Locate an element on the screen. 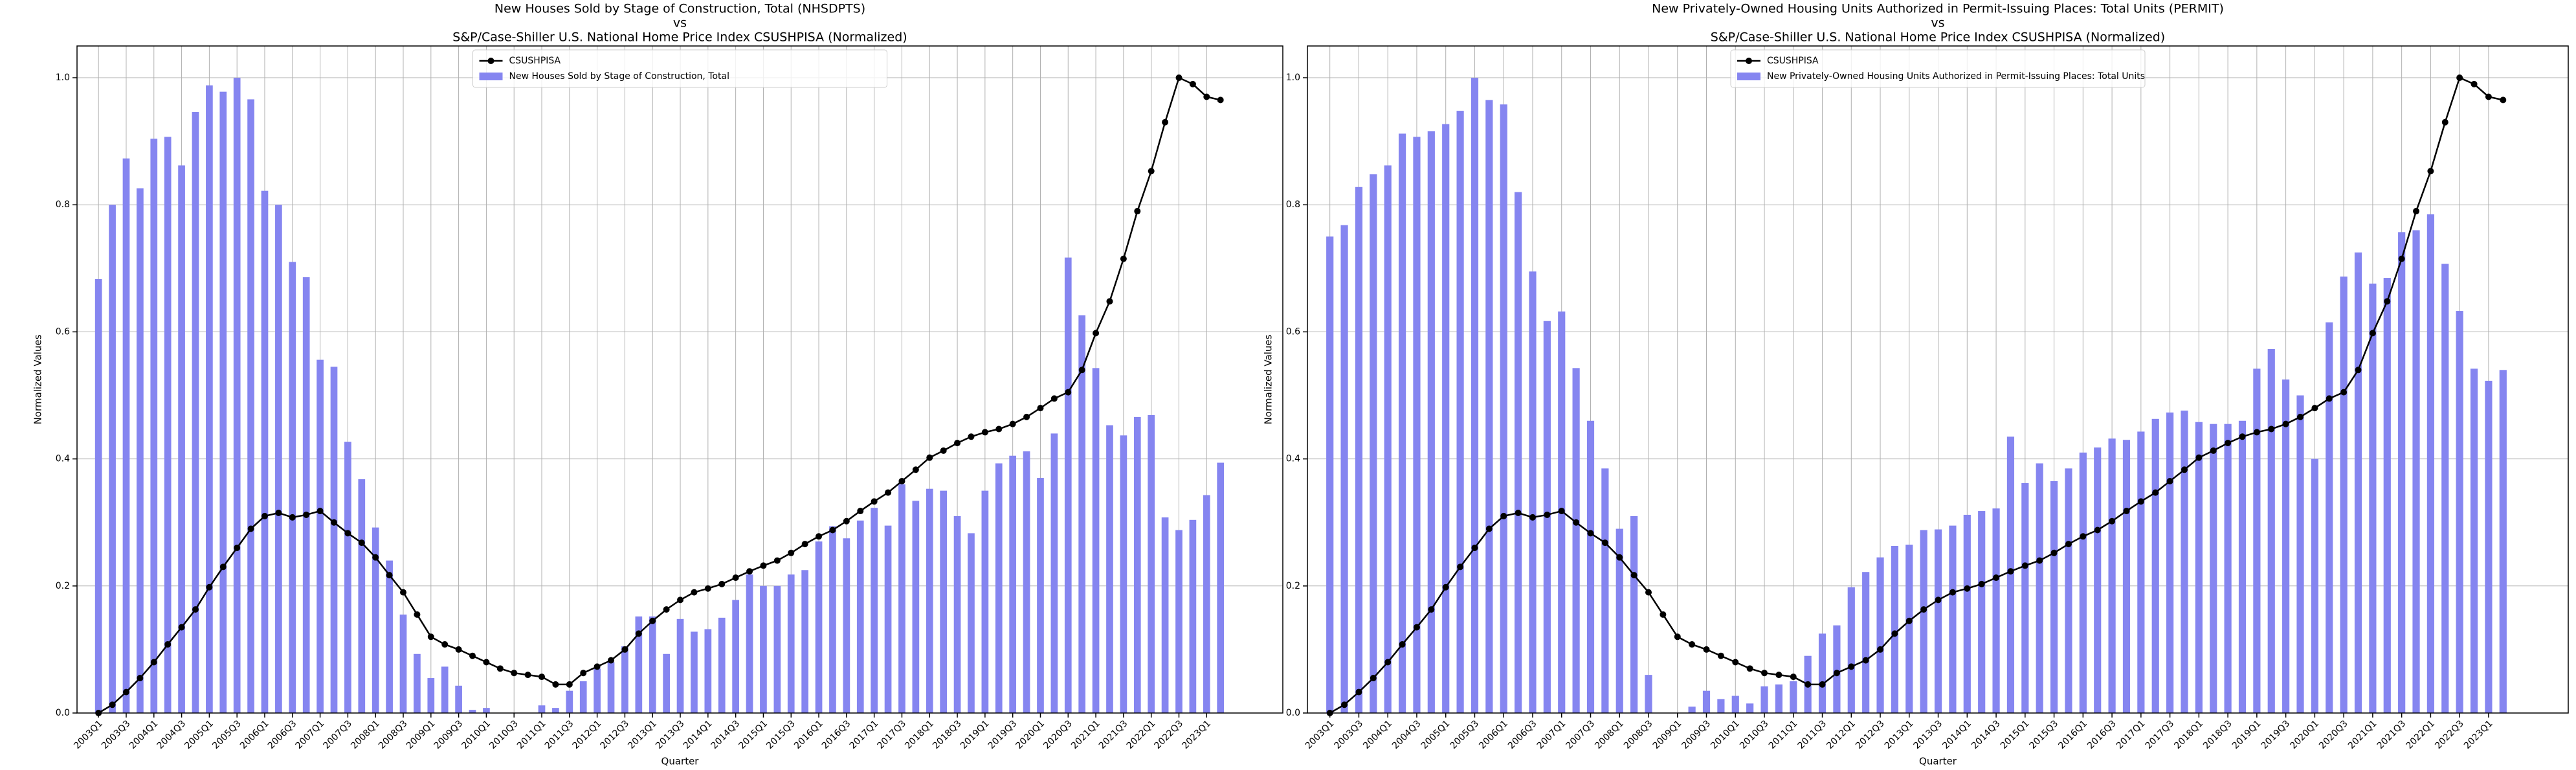  x-tick-label: 2009Q3 is located at coordinates (448, 734).